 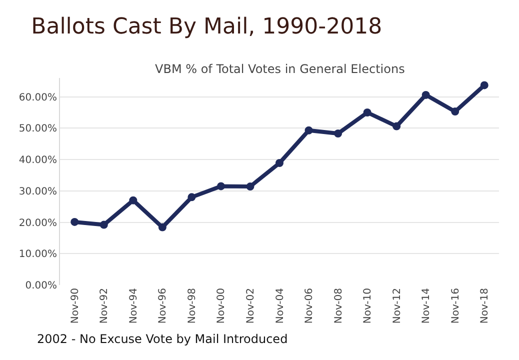 I want to click on x-tick-label: Nov-16, so click(x=456, y=306).